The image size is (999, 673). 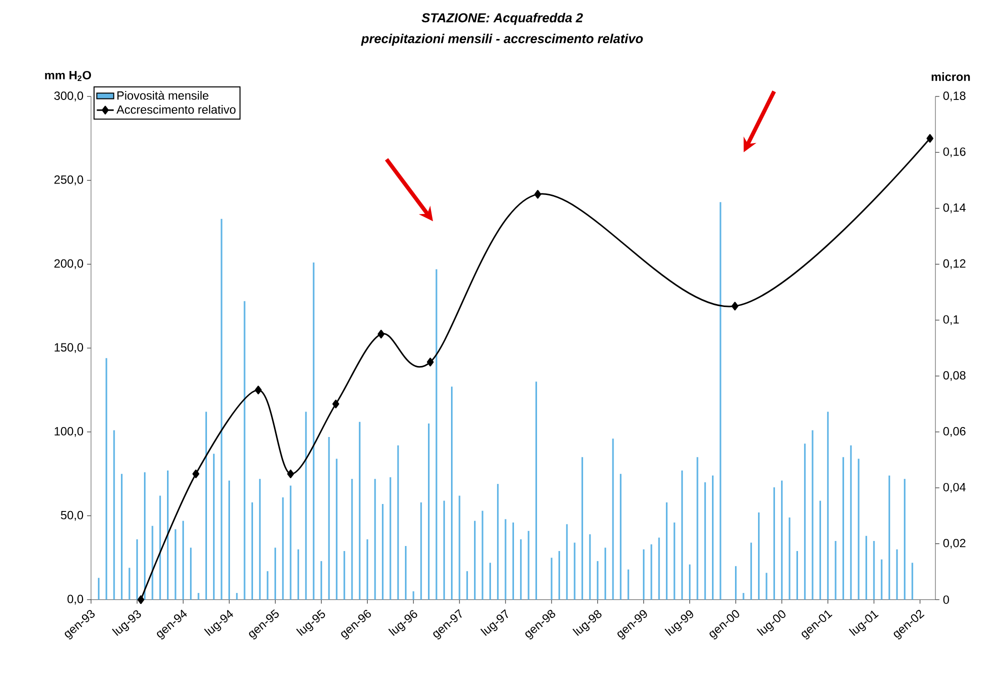 What do you see at coordinates (946, 599) in the screenshot?
I see `y2-tick-label: 0` at bounding box center [946, 599].